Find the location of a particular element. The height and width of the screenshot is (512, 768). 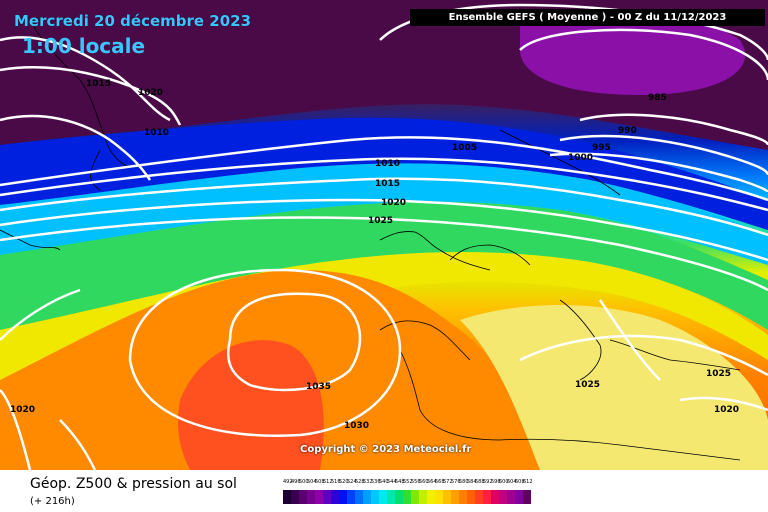

isobar-label: 1000 is located at coordinates (580, 158).